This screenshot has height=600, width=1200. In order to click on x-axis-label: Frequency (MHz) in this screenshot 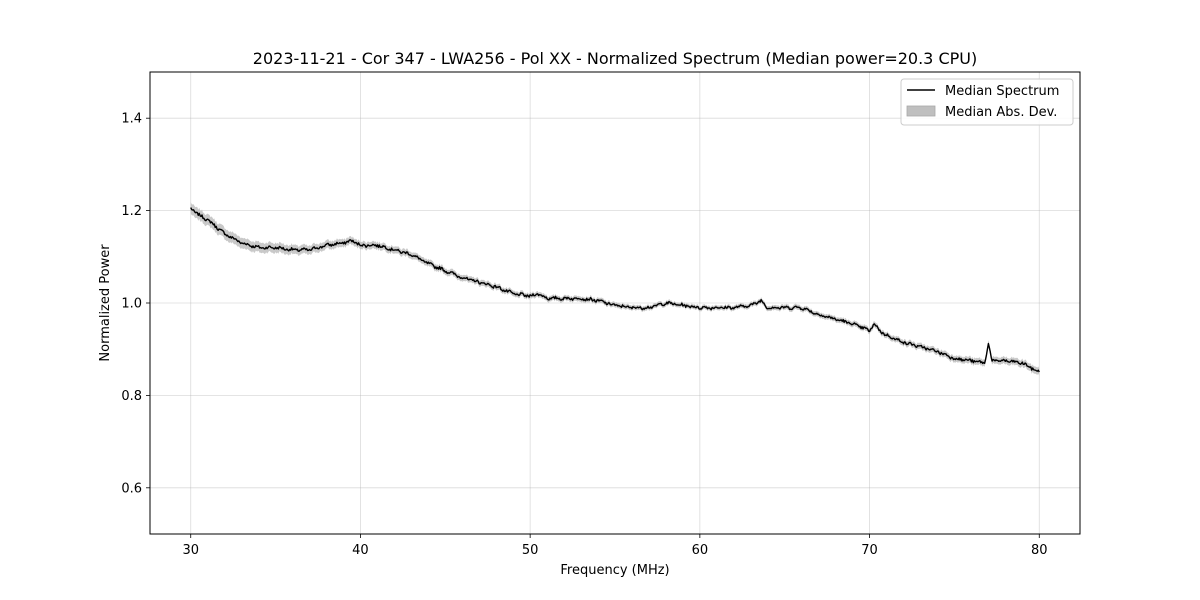, I will do `click(614, 570)`.